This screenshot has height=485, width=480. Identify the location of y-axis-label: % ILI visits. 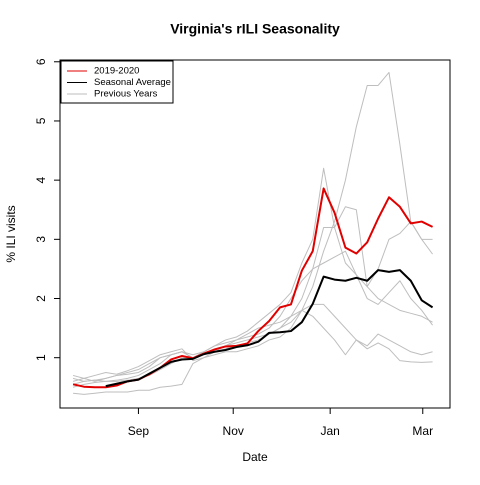
(11, 233).